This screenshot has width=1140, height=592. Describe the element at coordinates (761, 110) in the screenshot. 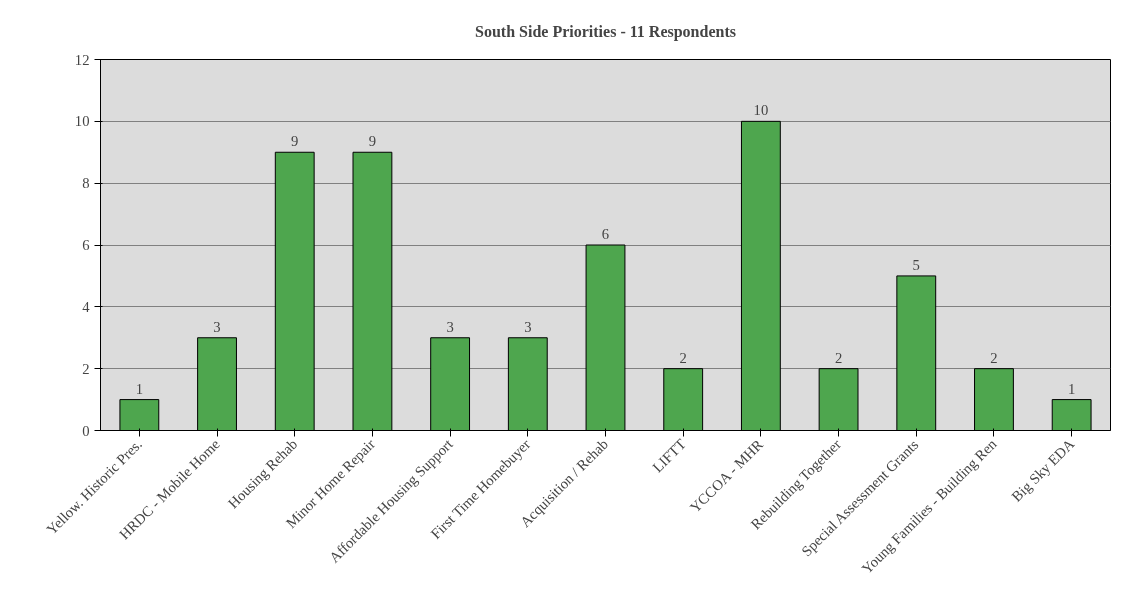

I see `data-label: 10` at that location.